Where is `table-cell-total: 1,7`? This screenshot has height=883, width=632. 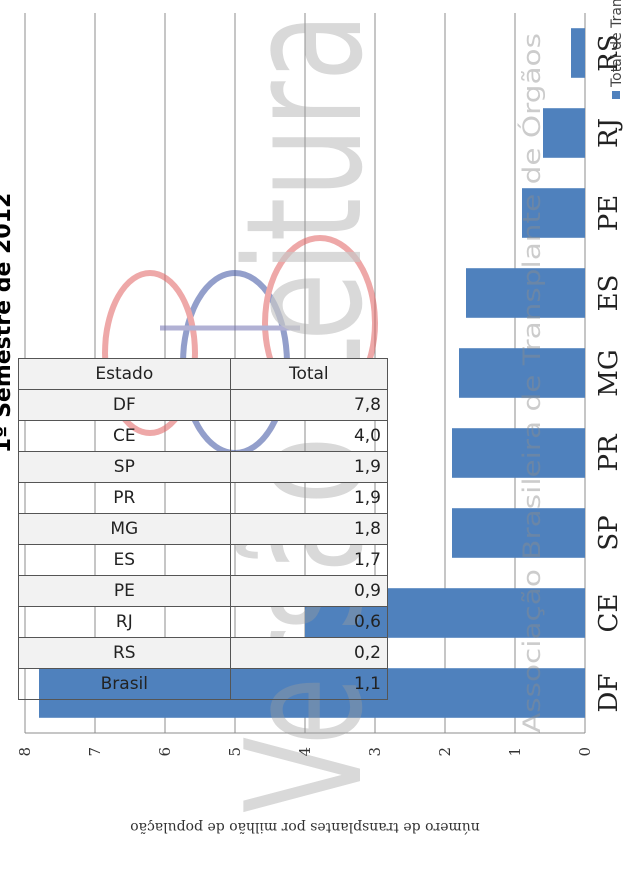 table-cell-total: 1,7 is located at coordinates (309, 560).